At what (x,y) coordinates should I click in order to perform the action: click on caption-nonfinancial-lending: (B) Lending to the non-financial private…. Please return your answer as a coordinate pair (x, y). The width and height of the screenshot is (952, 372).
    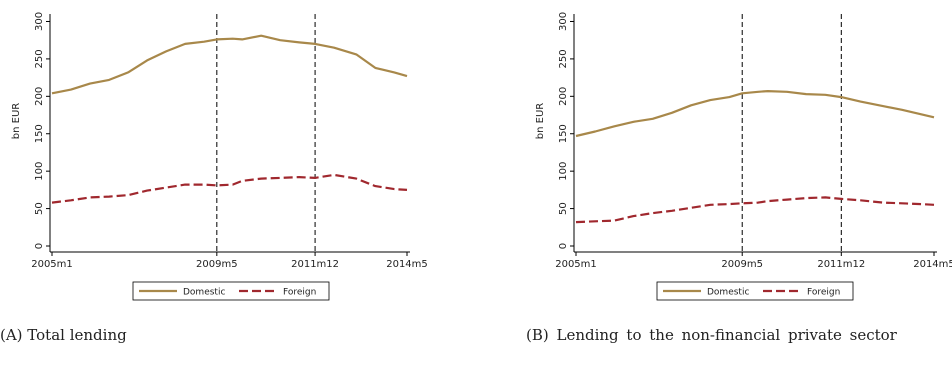
    Looking at the image, I should click on (711, 335).